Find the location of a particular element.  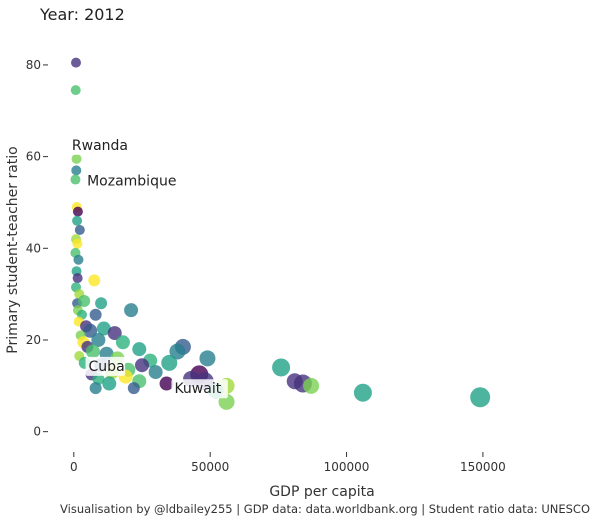

x-axis-title: GDP per capita is located at coordinates (321, 492).